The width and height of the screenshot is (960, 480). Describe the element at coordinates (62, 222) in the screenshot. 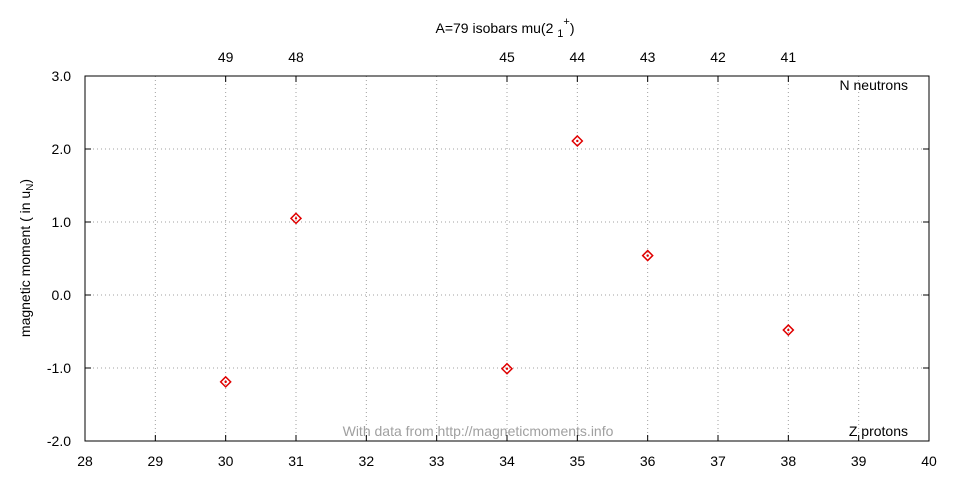

I see `y-tick-label: 1.0` at that location.